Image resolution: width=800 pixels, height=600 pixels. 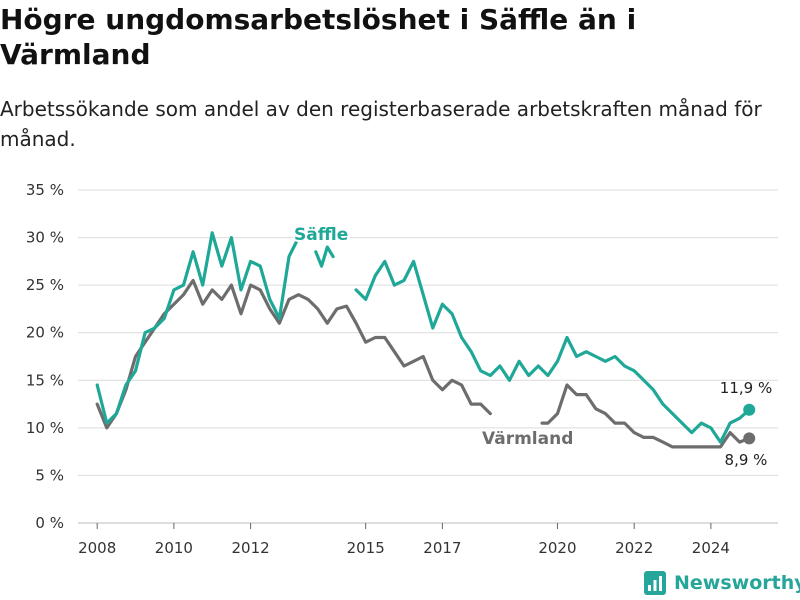 I want to click on series-label-saffle: Säffle, so click(x=321, y=235).